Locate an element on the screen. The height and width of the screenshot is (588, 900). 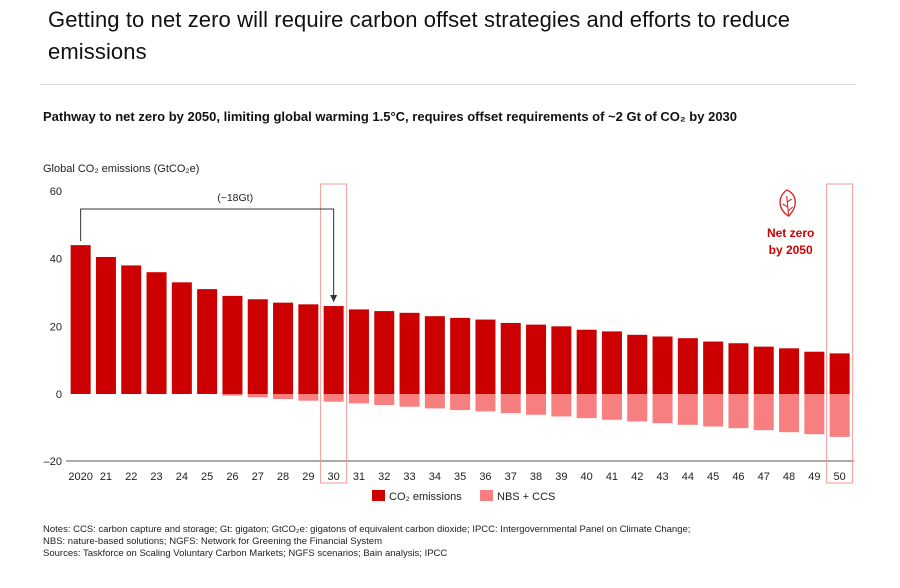
x-tick-label: 31 is located at coordinates (359, 477).